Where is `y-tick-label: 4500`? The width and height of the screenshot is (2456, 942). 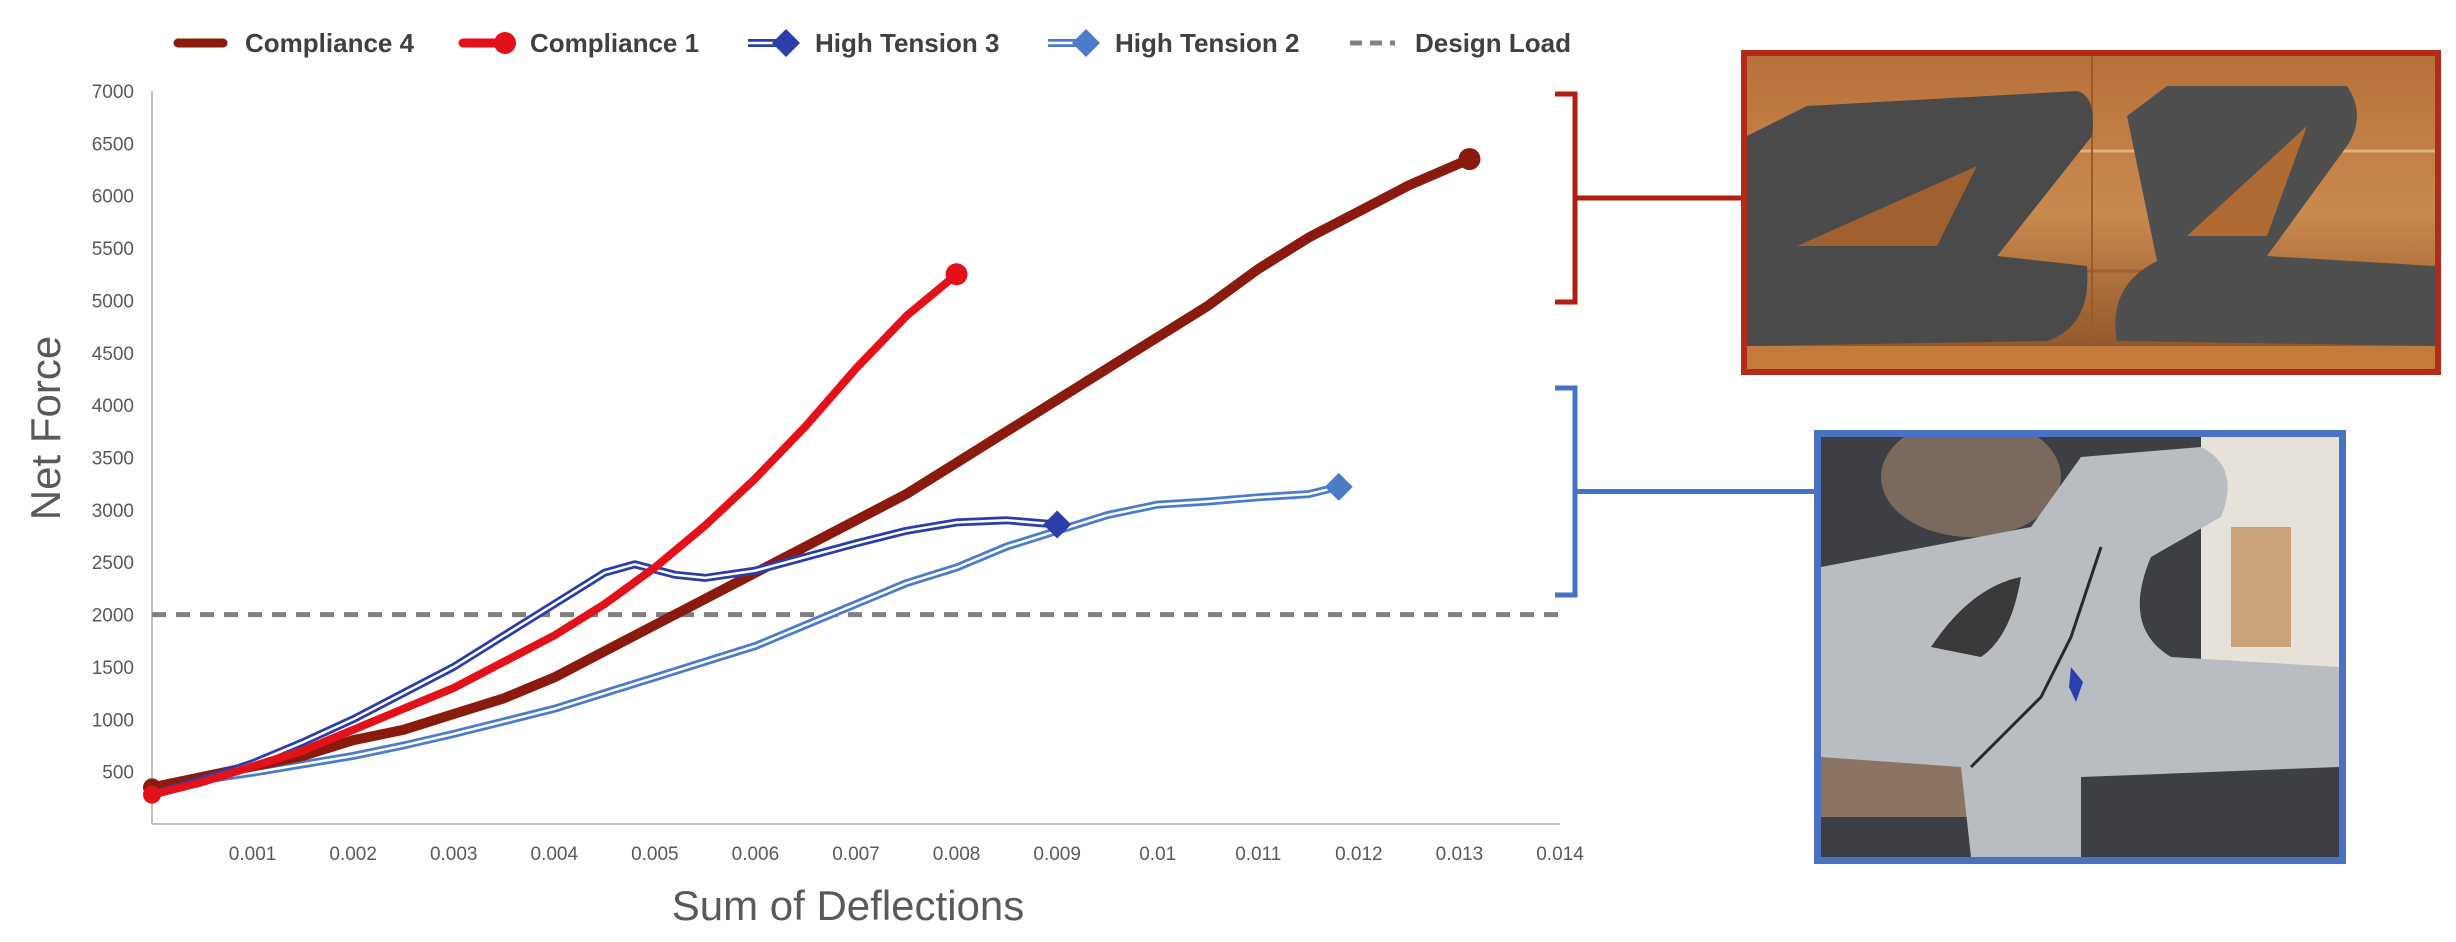 y-tick-label: 4500 is located at coordinates (113, 354).